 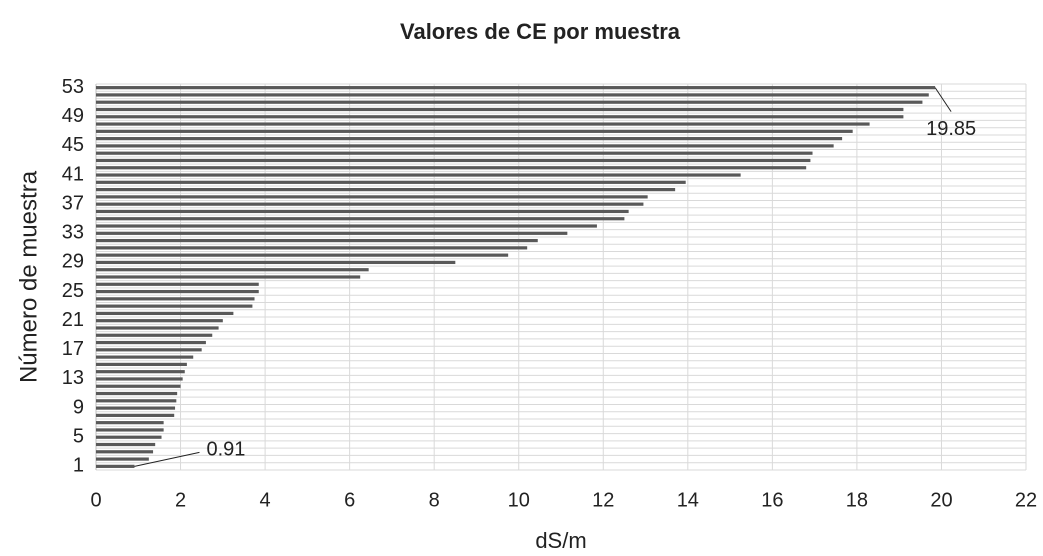 I want to click on x-tick-label: 12, so click(x=603, y=500).